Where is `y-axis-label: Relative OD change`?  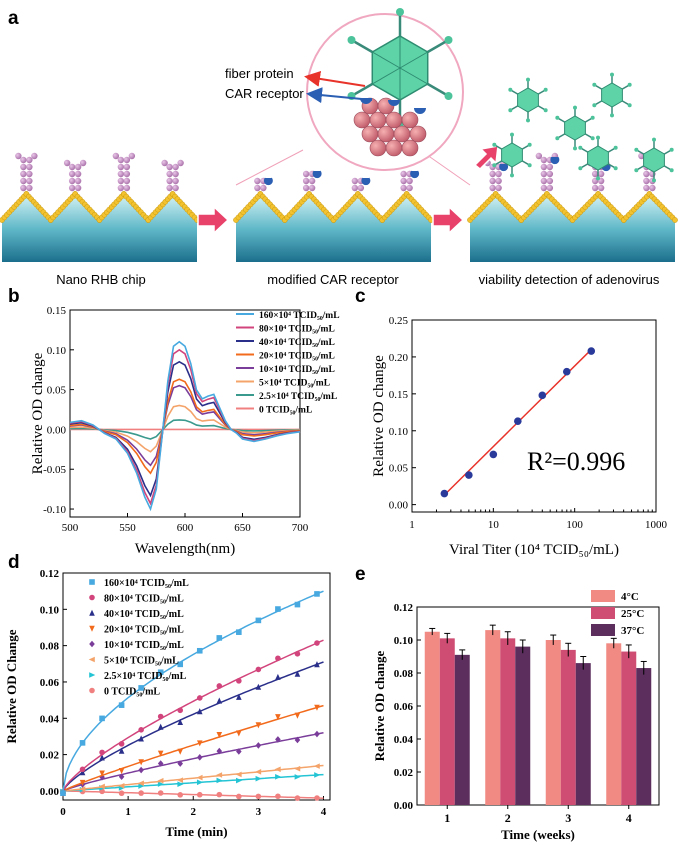
y-axis-label: Relative OD change is located at coordinates (38, 413).